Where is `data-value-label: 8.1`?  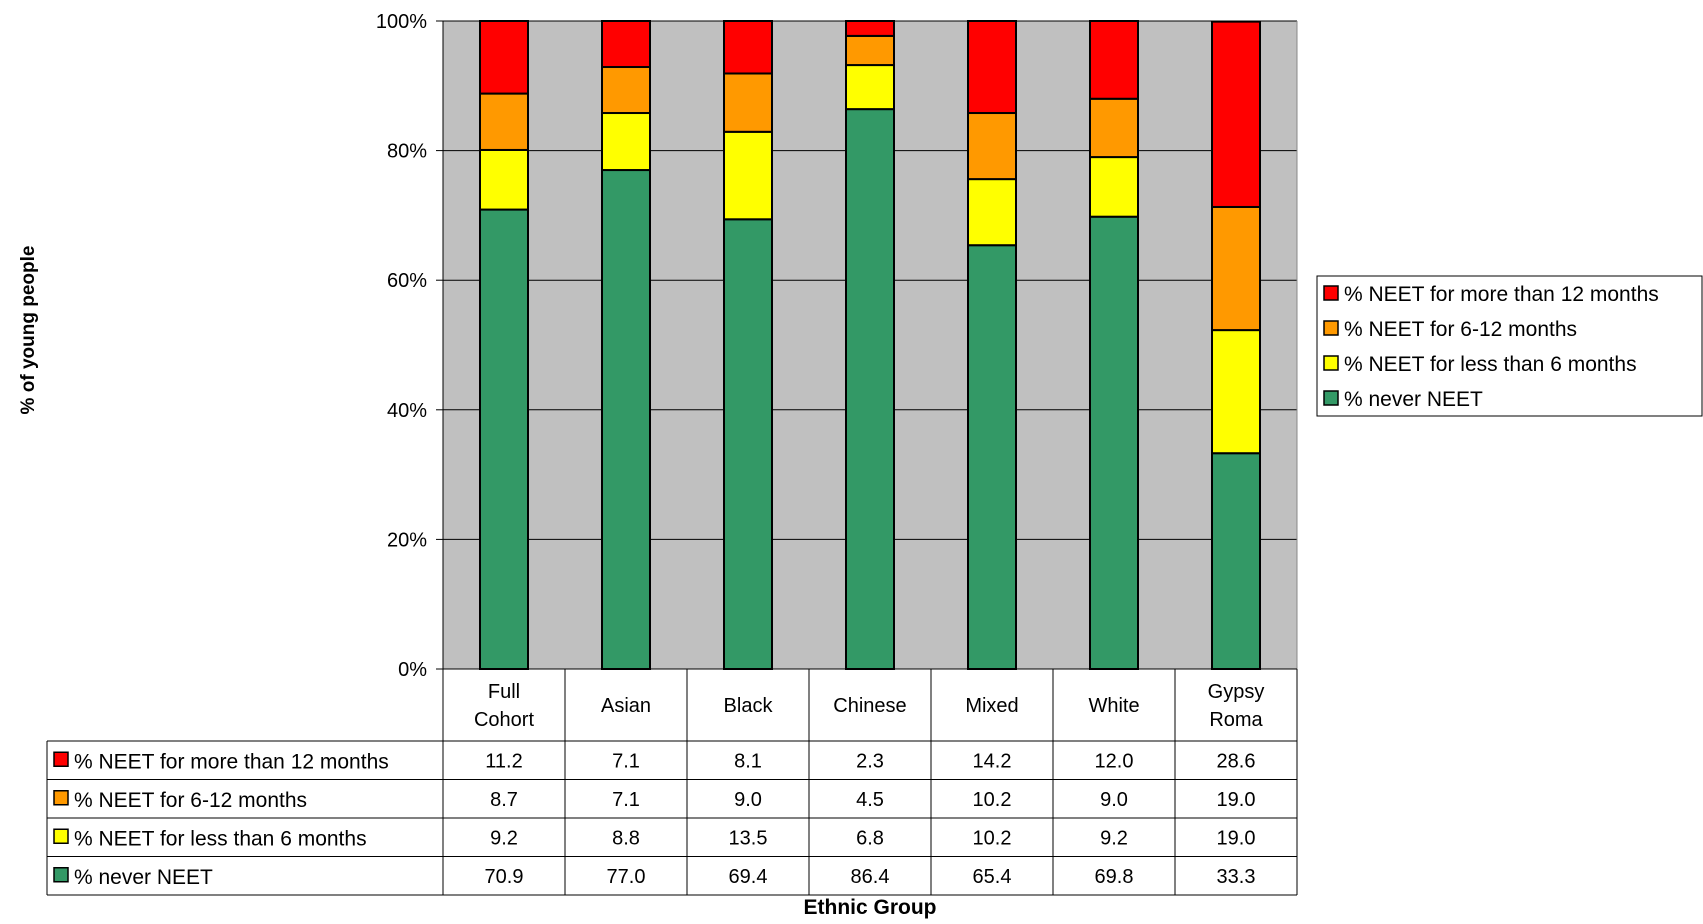 data-value-label: 8.1 is located at coordinates (748, 761).